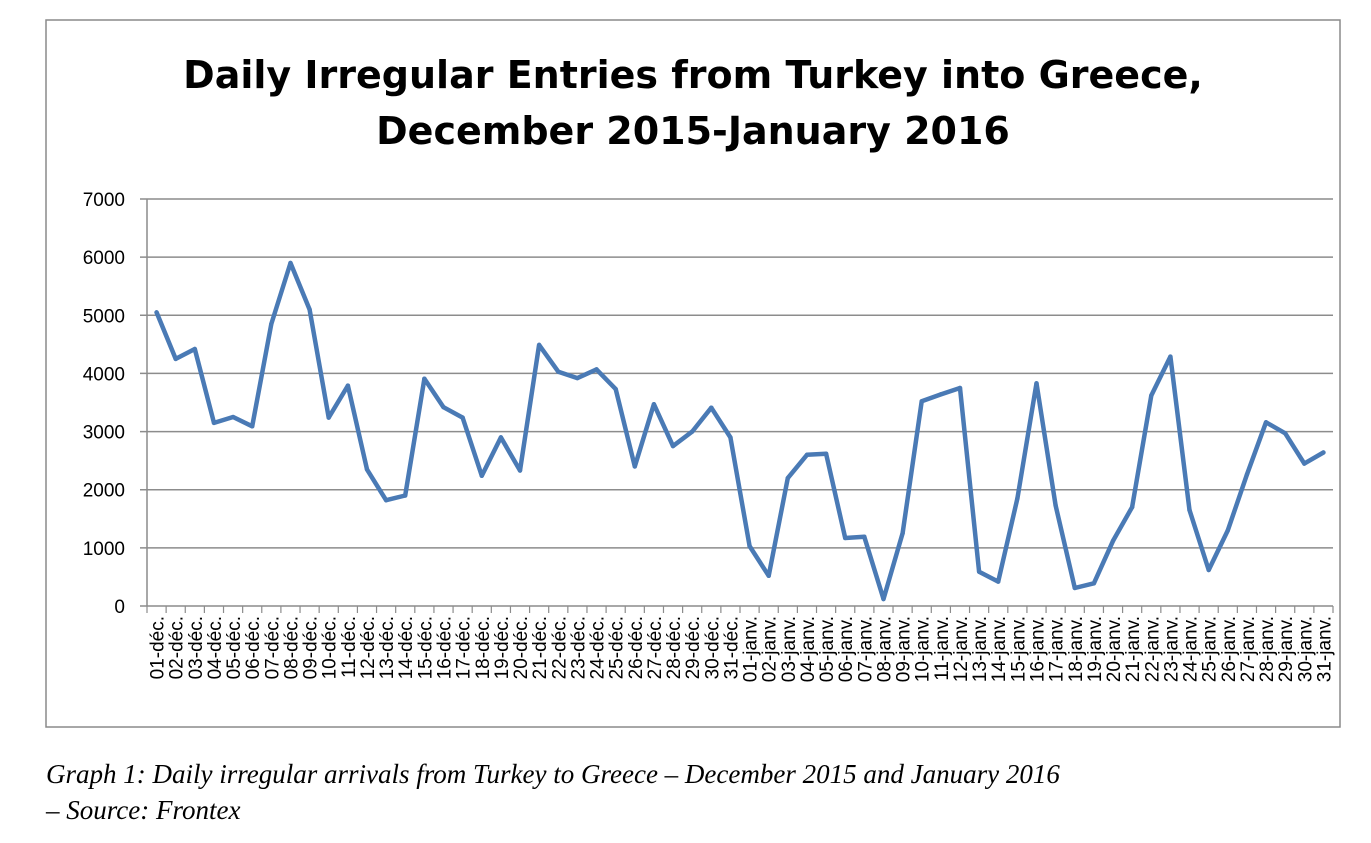 The image size is (1371, 843). What do you see at coordinates (406, 647) in the screenshot?
I see `x-tick-label: 14-déc.` at bounding box center [406, 647].